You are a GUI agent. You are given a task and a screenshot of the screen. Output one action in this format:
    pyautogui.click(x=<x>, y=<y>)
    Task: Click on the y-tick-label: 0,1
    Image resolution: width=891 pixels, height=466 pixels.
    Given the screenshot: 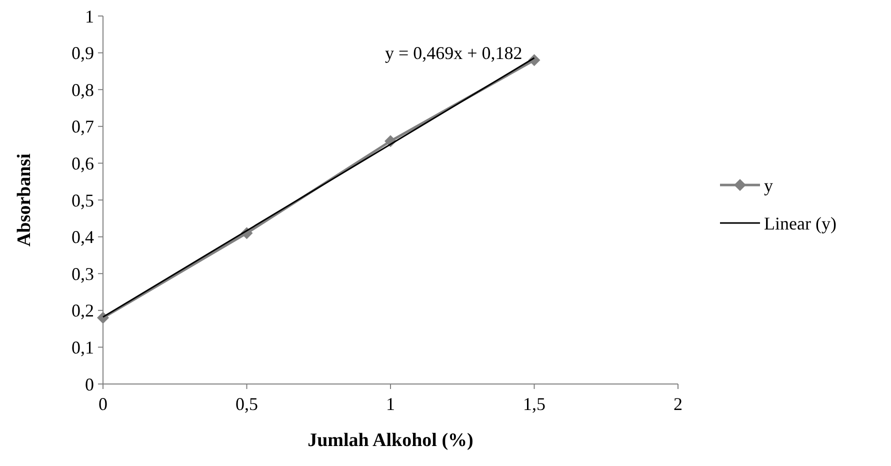 What is the action you would take?
    pyautogui.click(x=83, y=348)
    